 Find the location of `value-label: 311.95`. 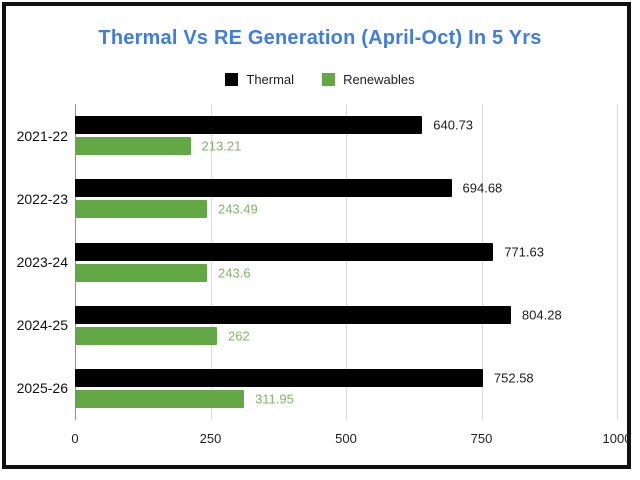

value-label: 311.95 is located at coordinates (274, 399).